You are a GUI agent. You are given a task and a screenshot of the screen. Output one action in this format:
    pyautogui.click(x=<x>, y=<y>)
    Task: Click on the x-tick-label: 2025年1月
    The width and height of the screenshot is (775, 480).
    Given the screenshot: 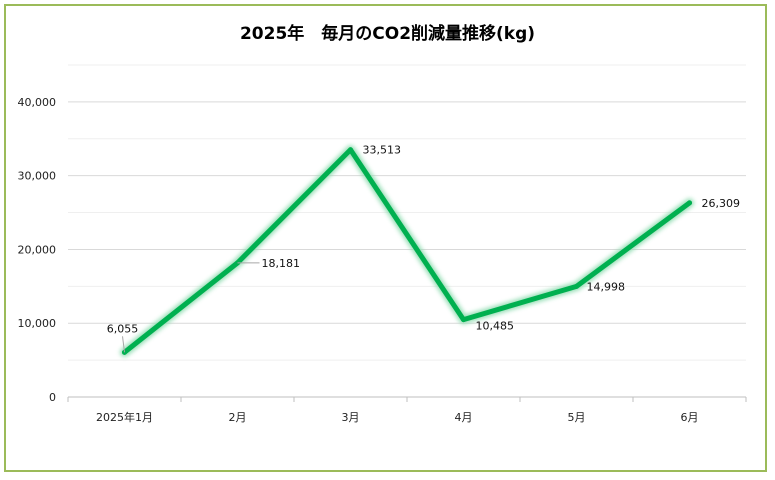 What is the action you would take?
    pyautogui.click(x=124, y=417)
    